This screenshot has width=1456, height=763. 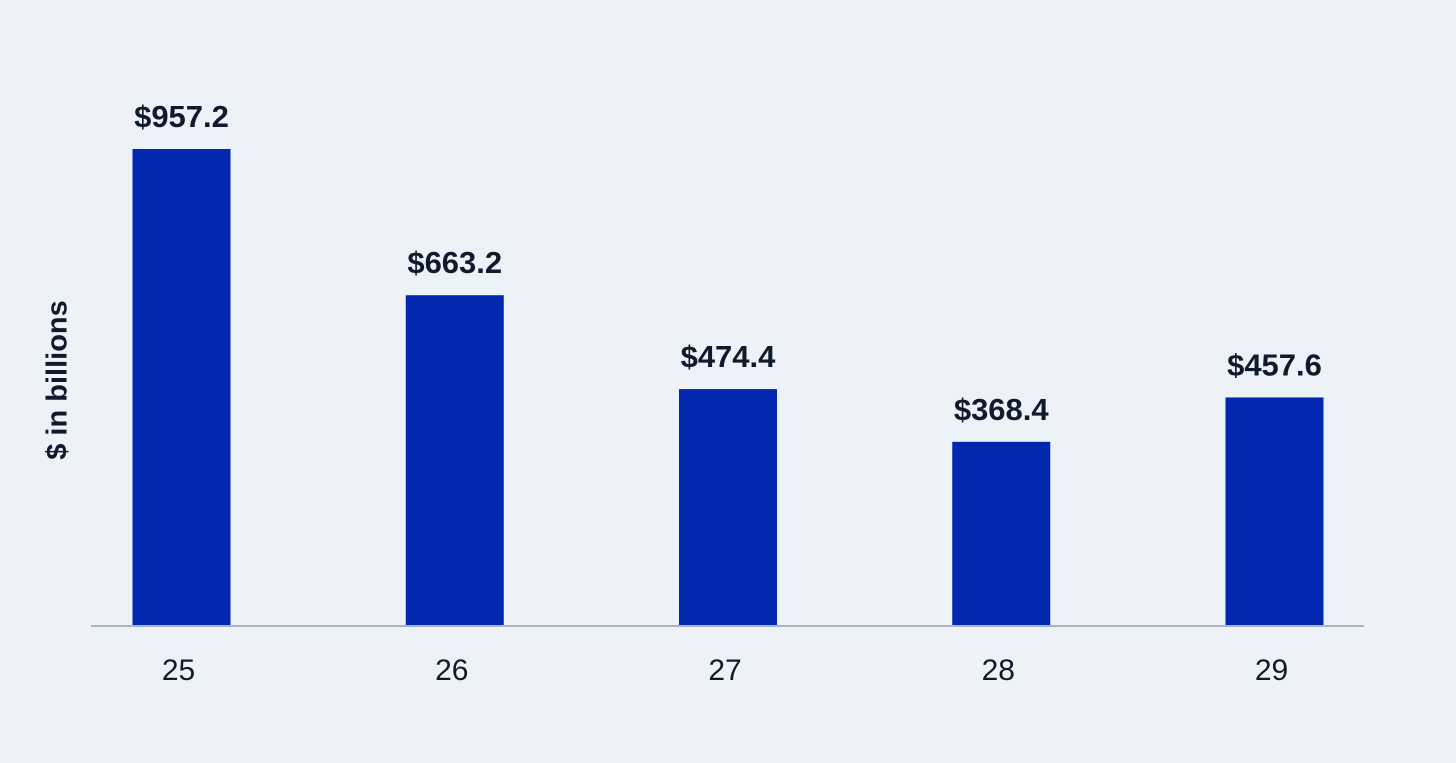 What do you see at coordinates (1274, 364) in the screenshot?
I see `data-label-29: $457.6` at bounding box center [1274, 364].